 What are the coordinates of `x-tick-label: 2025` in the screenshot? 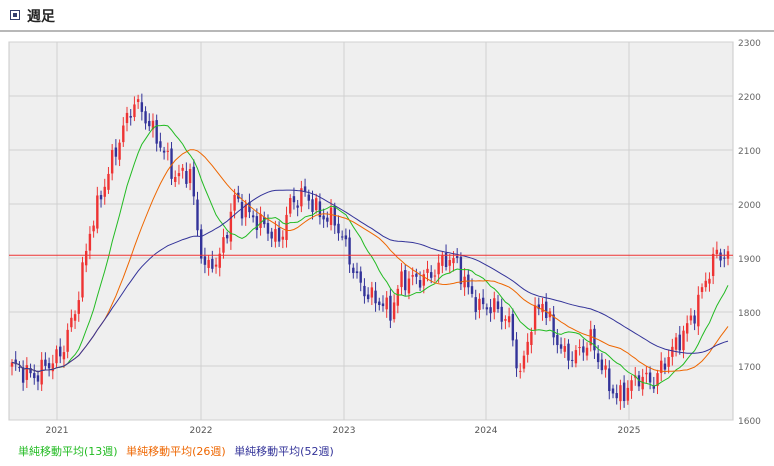 It's located at (629, 431).